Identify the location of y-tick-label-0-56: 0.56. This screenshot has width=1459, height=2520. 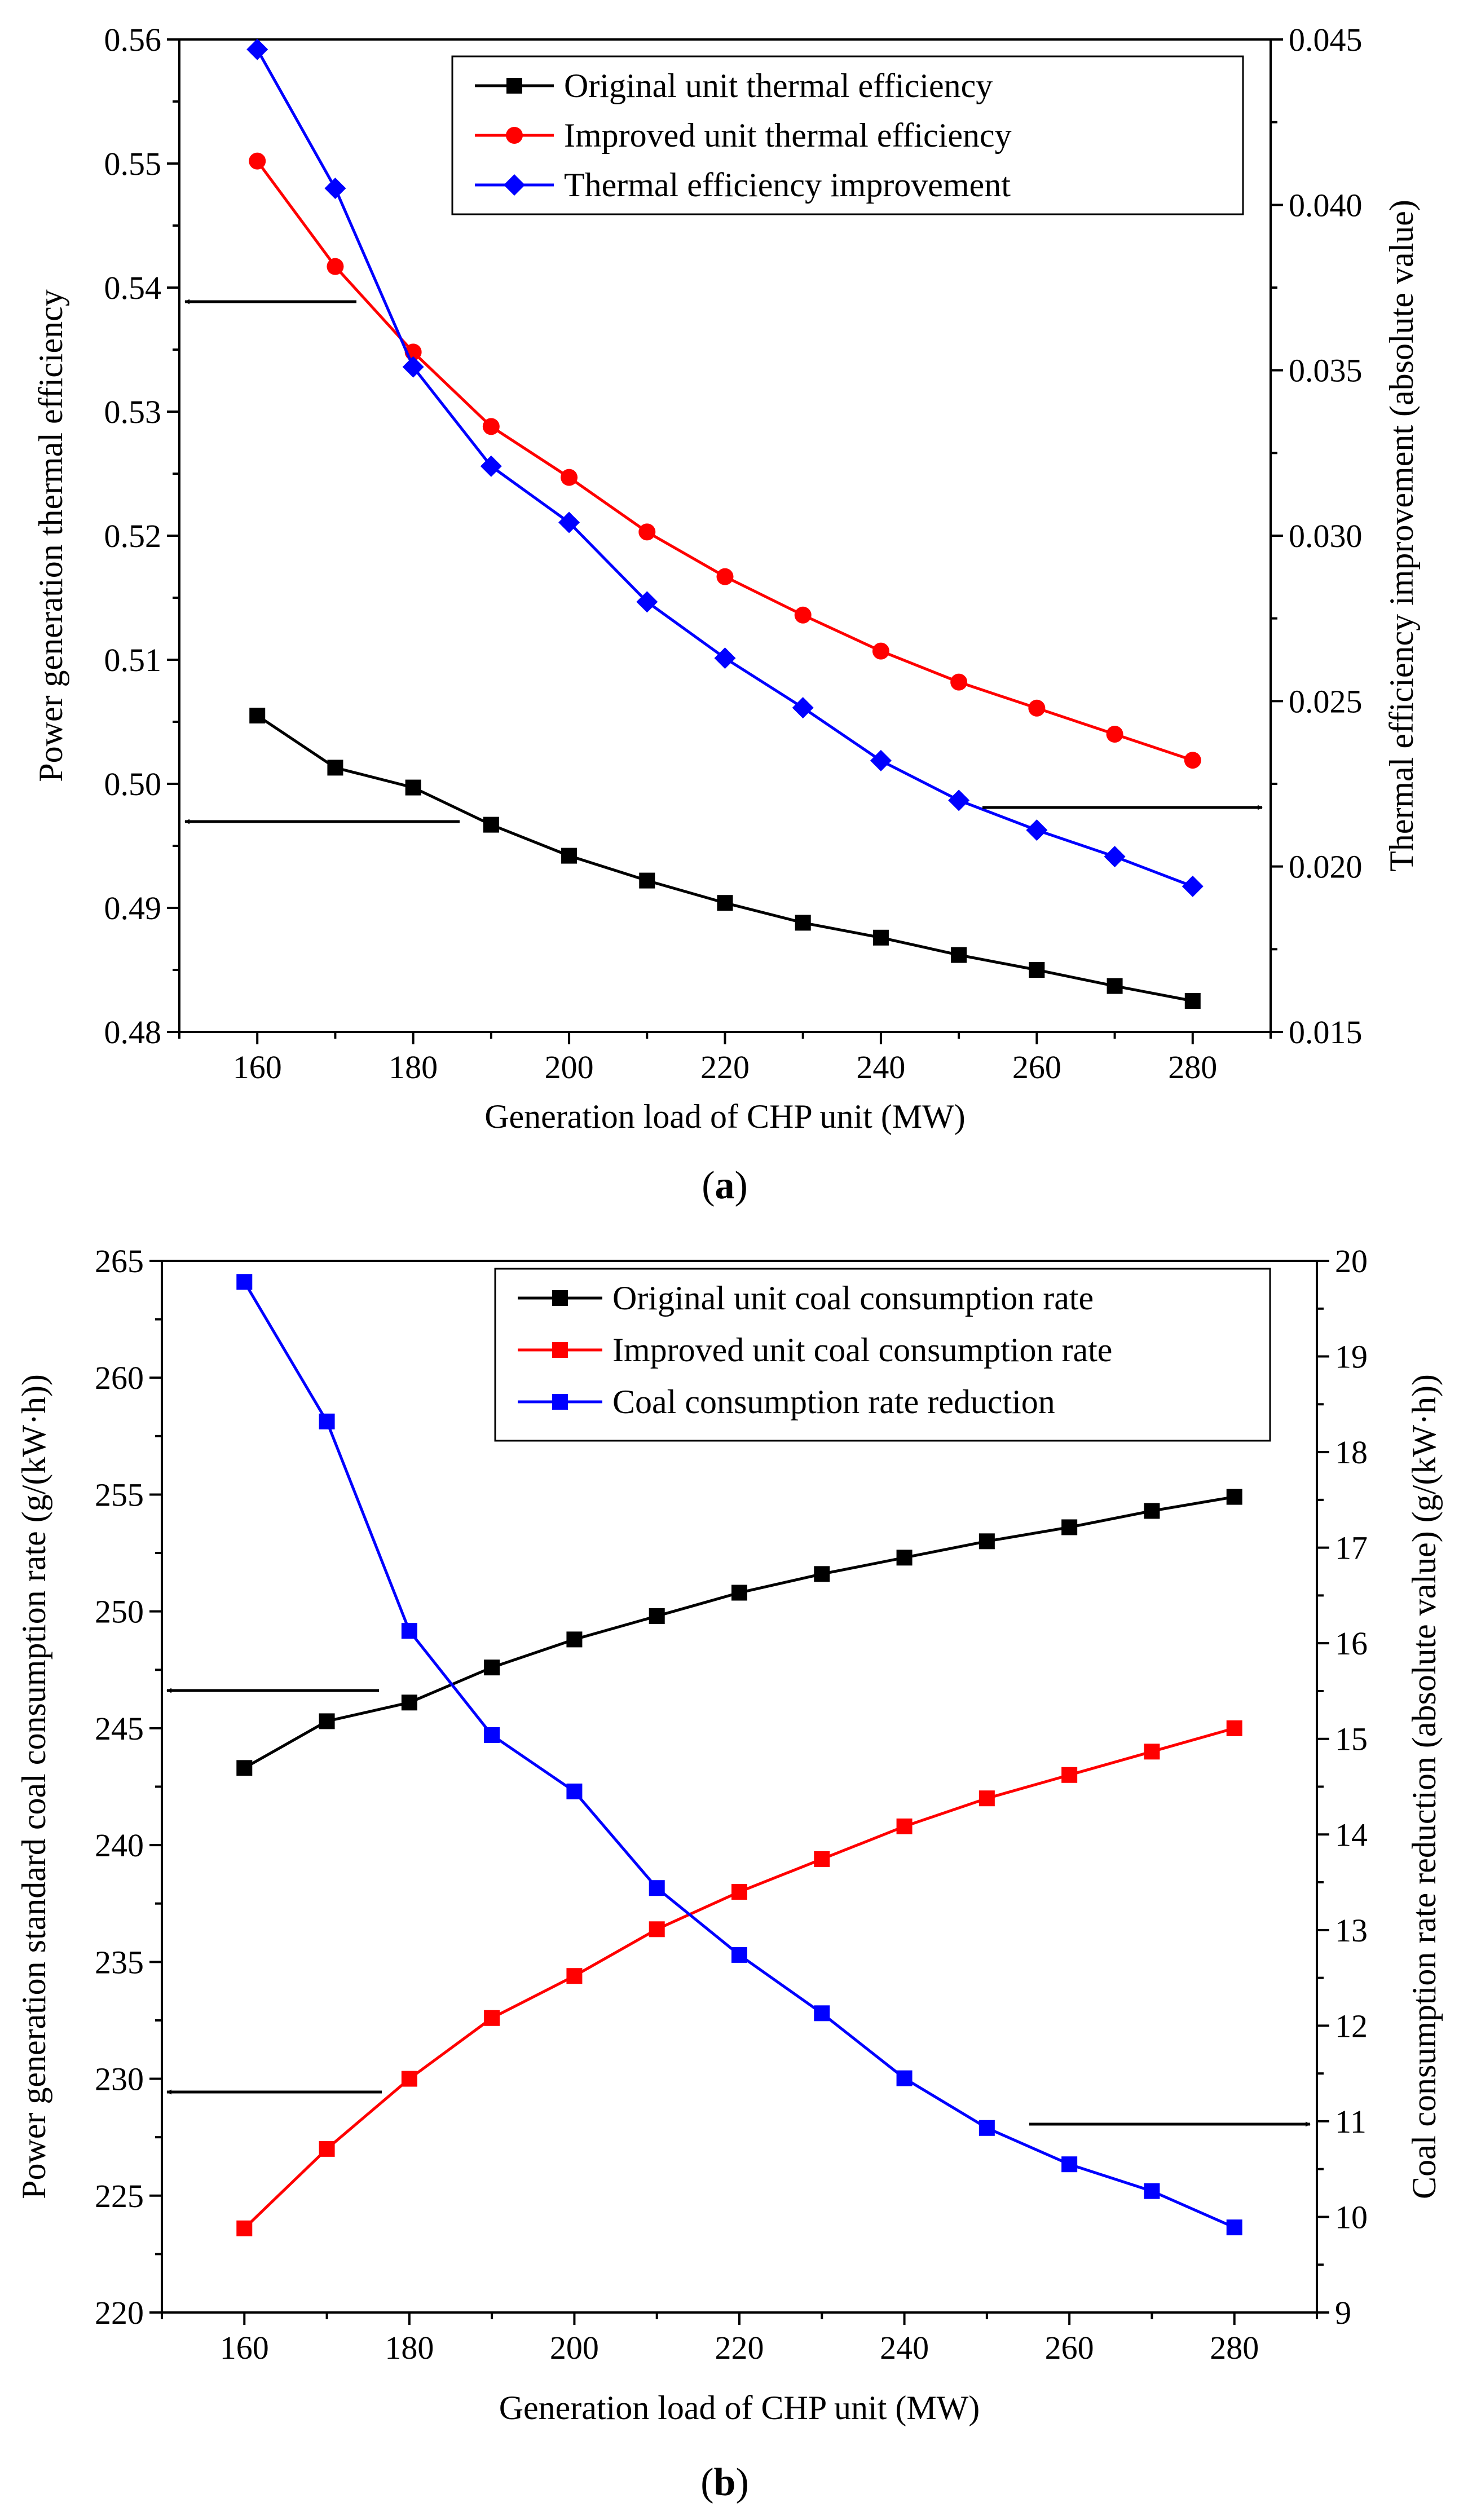
(133, 39).